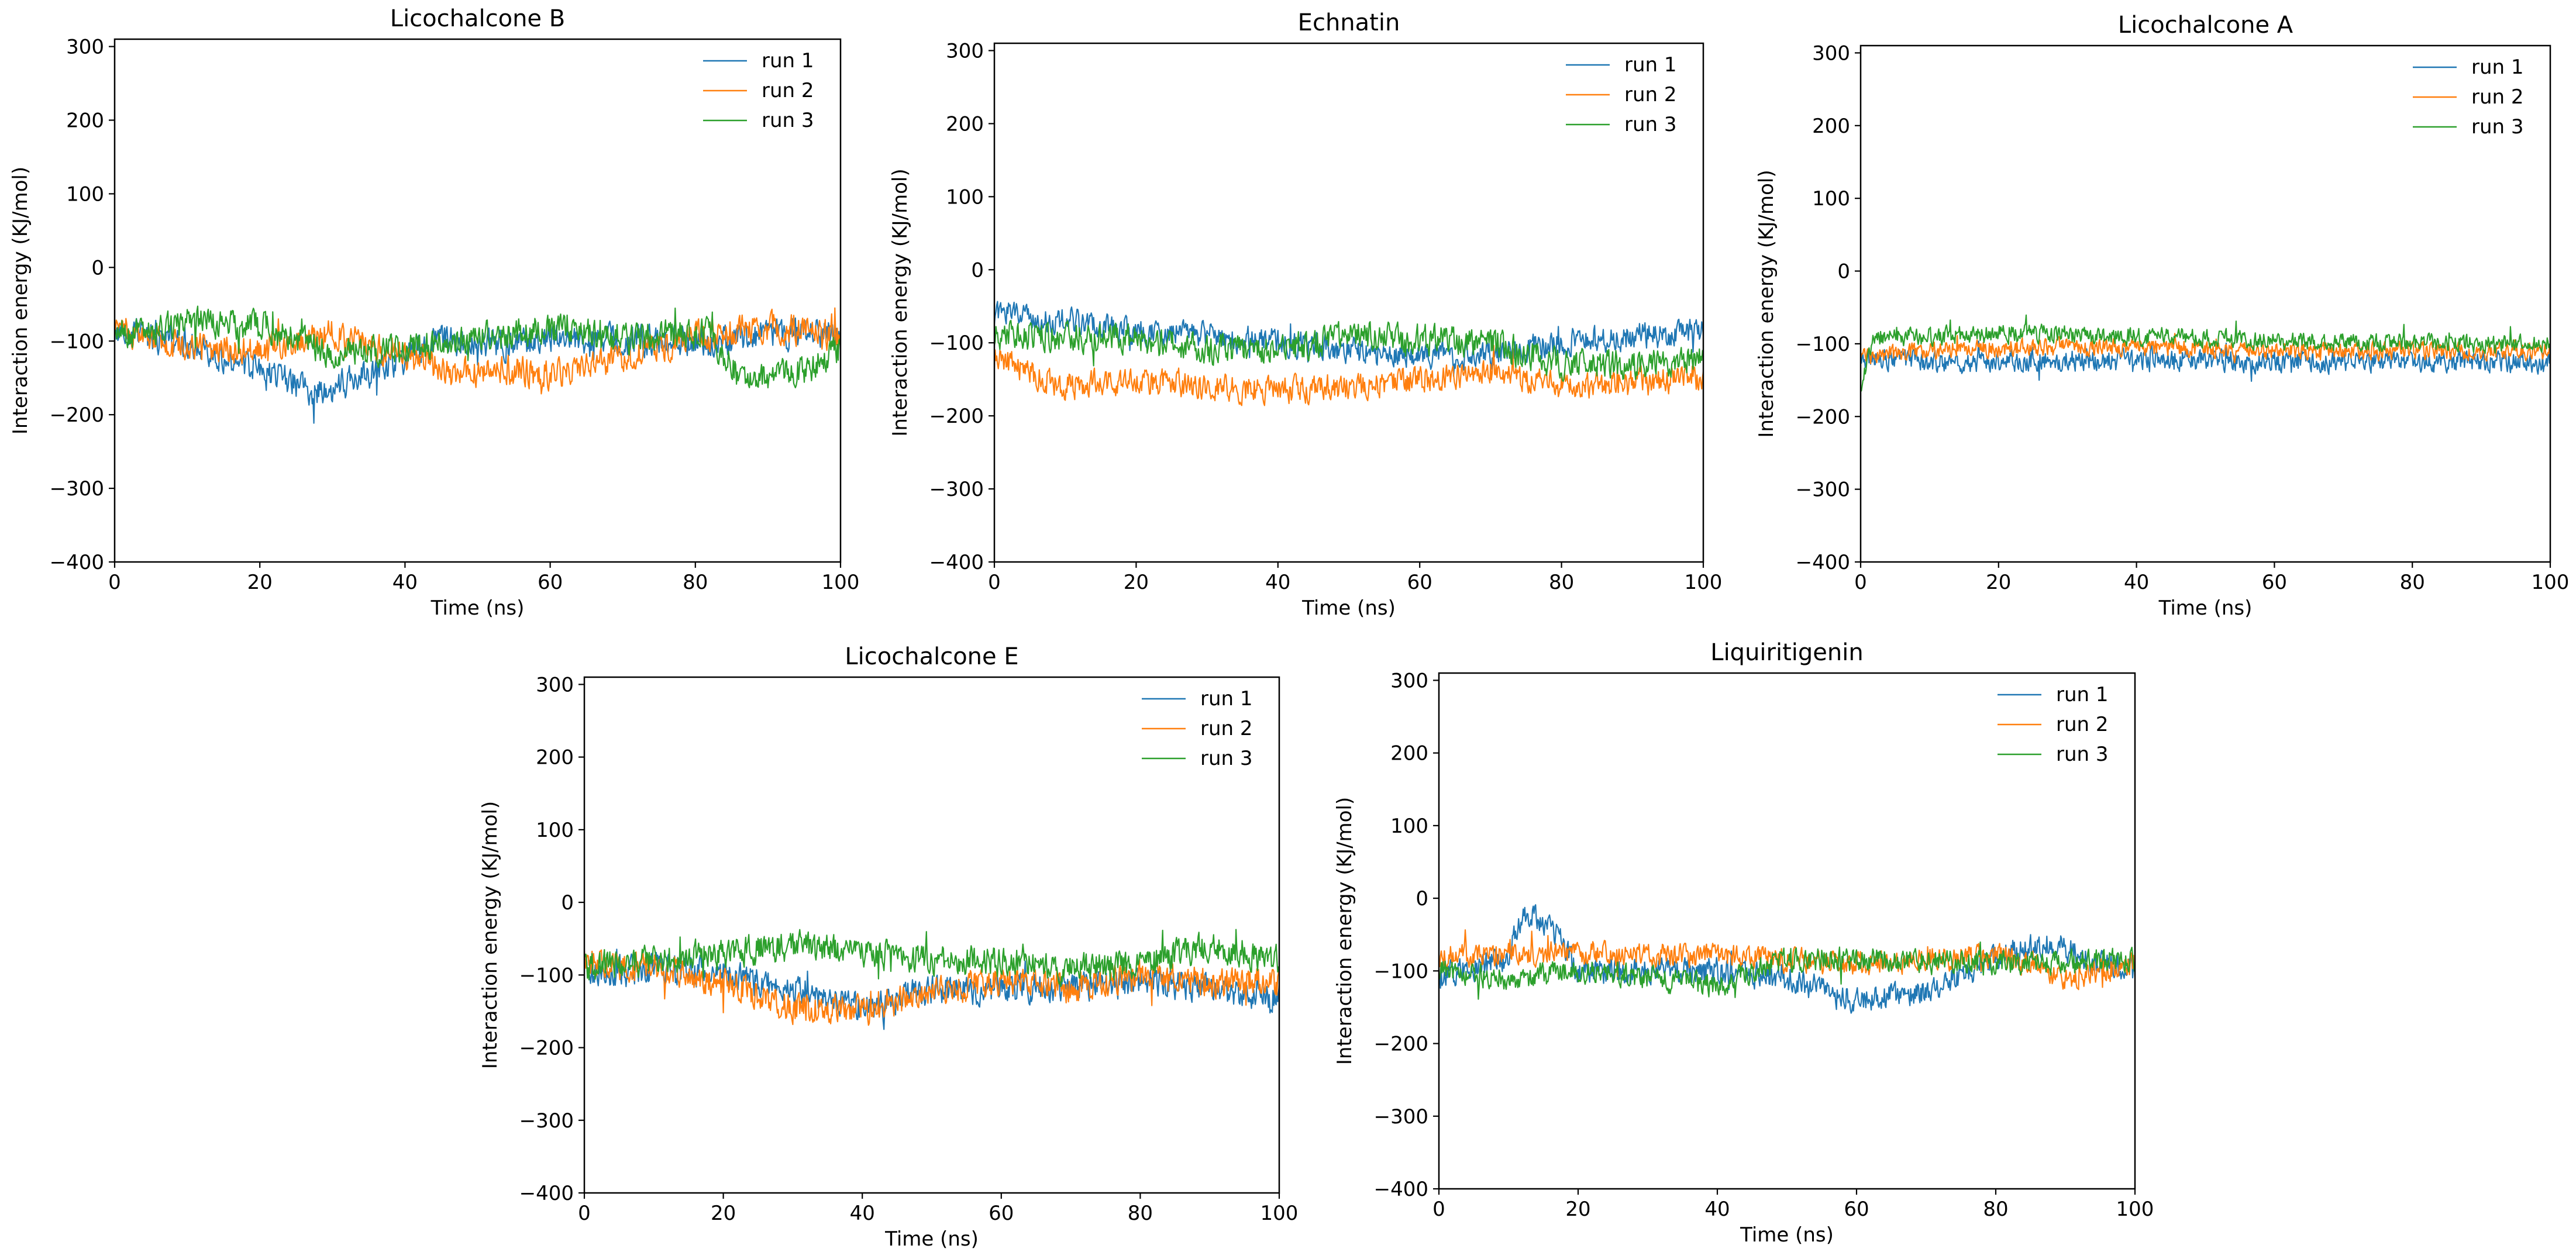  I want to click on chart-title: Licochalcone A, so click(2205, 25).